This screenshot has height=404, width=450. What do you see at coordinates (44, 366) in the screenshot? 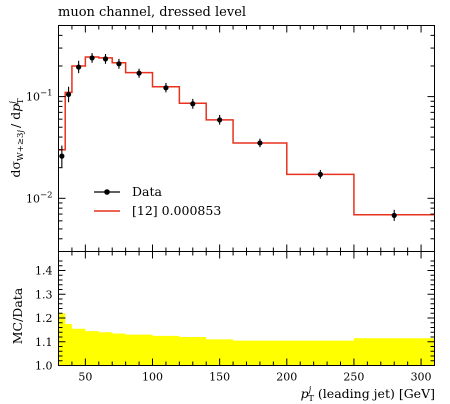
I see `ratio-y-tick-label: 1.0` at bounding box center [44, 366].